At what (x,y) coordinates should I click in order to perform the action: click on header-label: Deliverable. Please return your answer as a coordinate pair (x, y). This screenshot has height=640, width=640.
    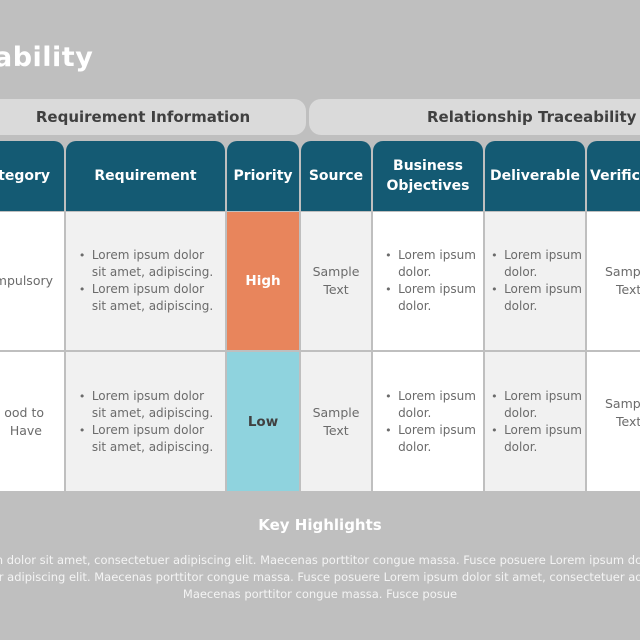
    Looking at the image, I should click on (534, 176).